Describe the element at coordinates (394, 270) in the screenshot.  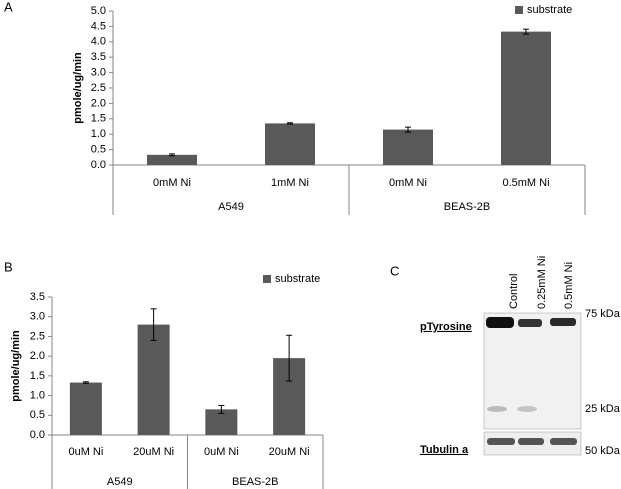
I see `panel-label: C` at that location.